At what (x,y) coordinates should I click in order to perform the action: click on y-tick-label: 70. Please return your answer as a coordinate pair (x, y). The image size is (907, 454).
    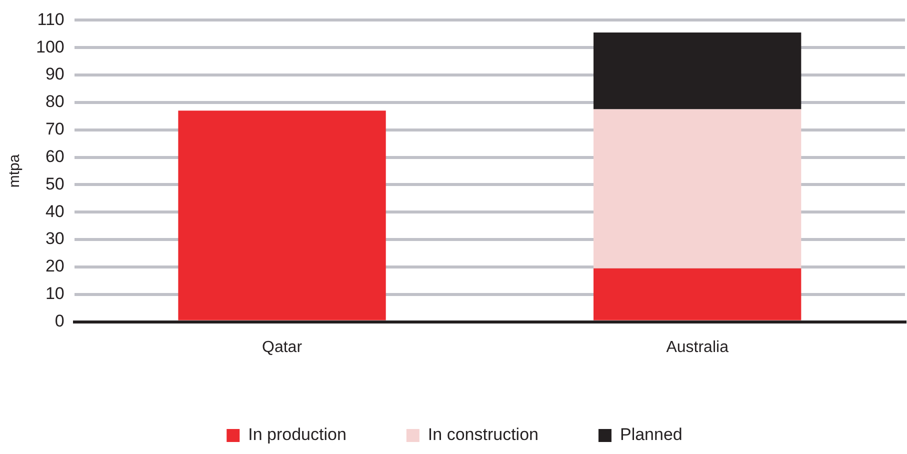
    Looking at the image, I should click on (54, 129).